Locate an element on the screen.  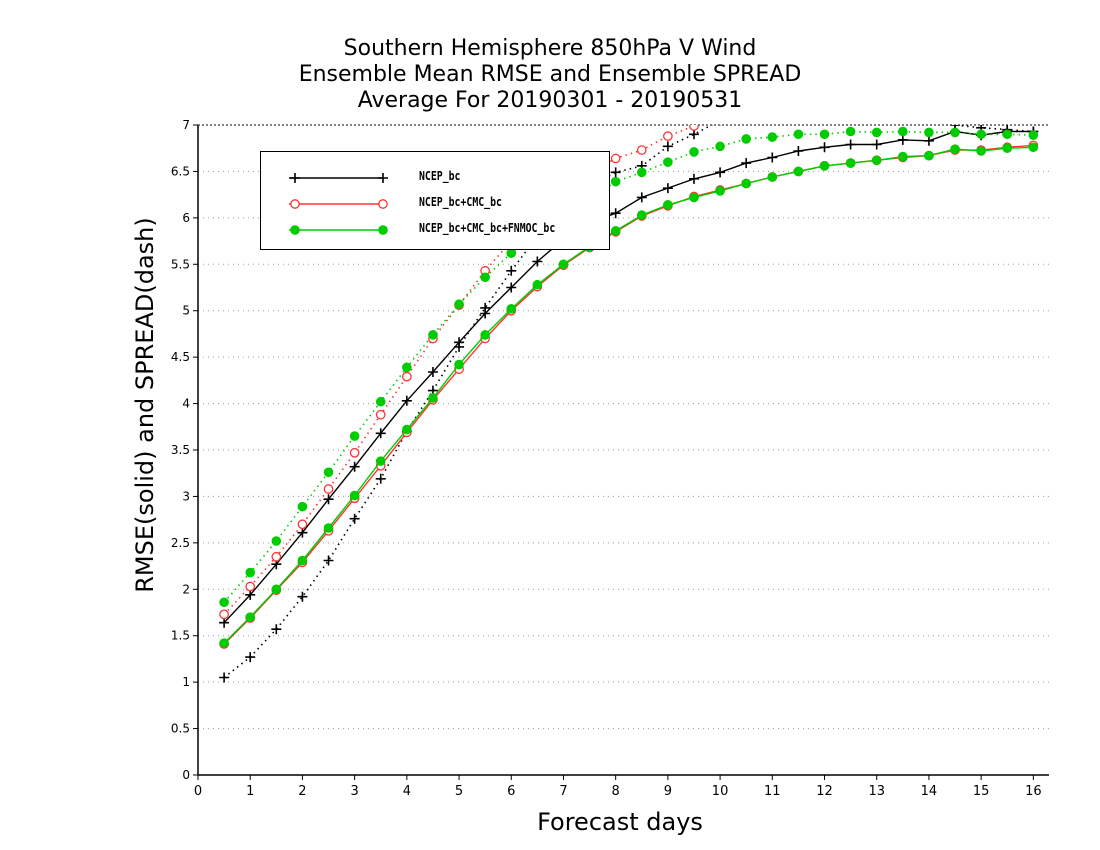
x-tick-label: 3 is located at coordinates (354, 791).